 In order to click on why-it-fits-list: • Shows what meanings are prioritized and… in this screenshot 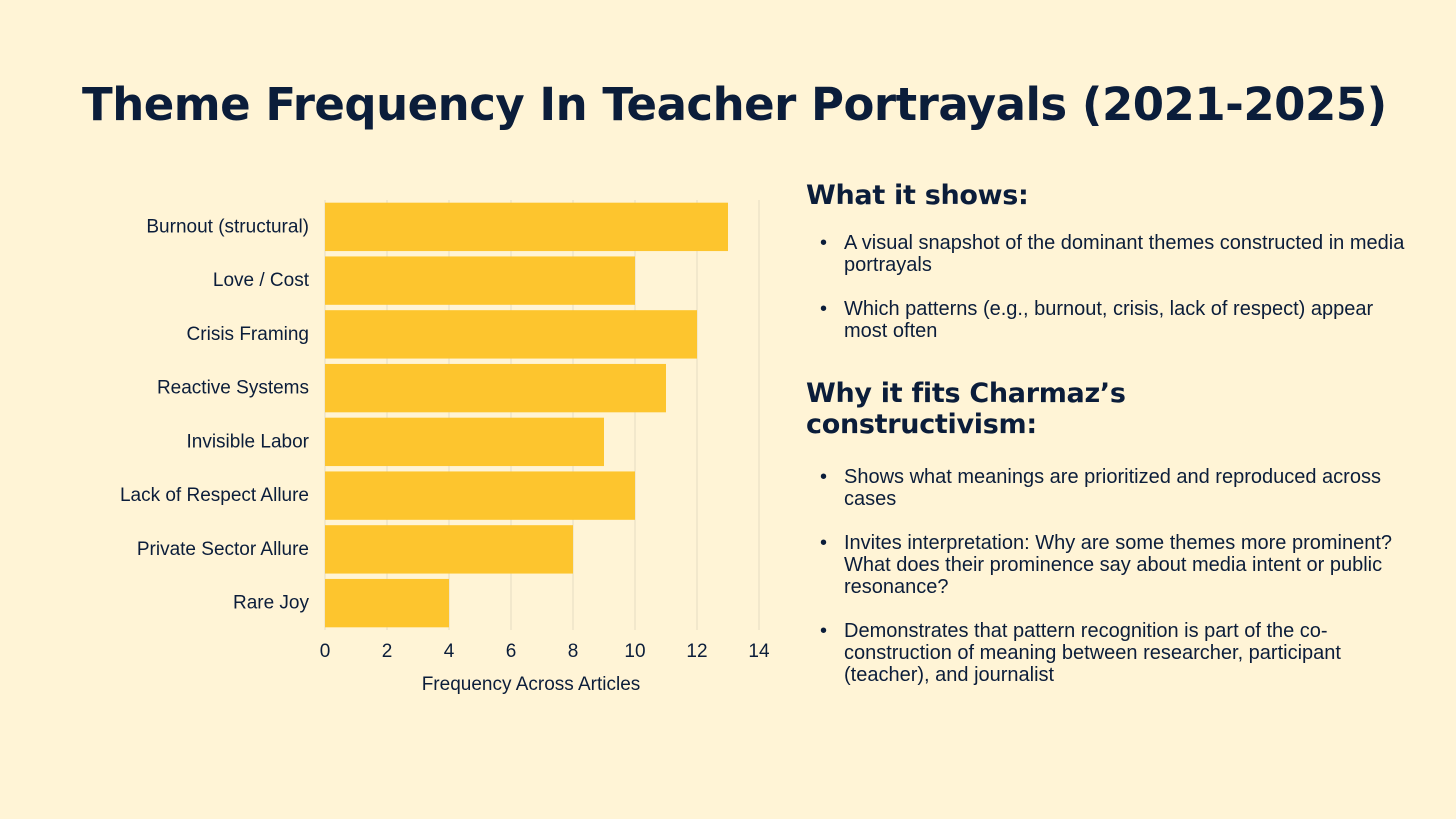, I will do `click(1106, 576)`.